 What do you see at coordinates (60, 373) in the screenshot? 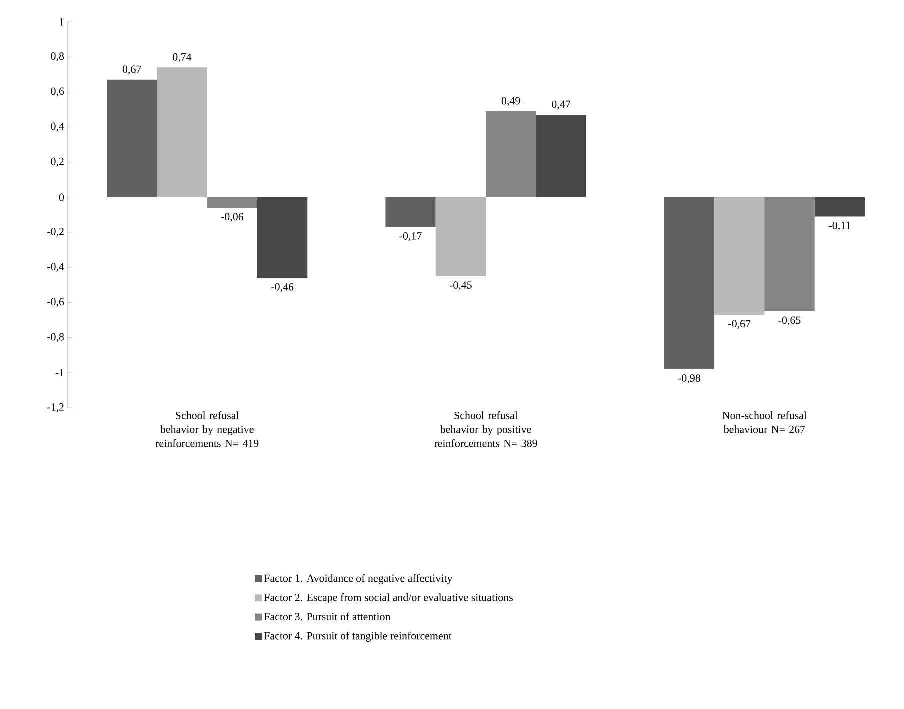
I see `y-tick-label: -1` at bounding box center [60, 373].